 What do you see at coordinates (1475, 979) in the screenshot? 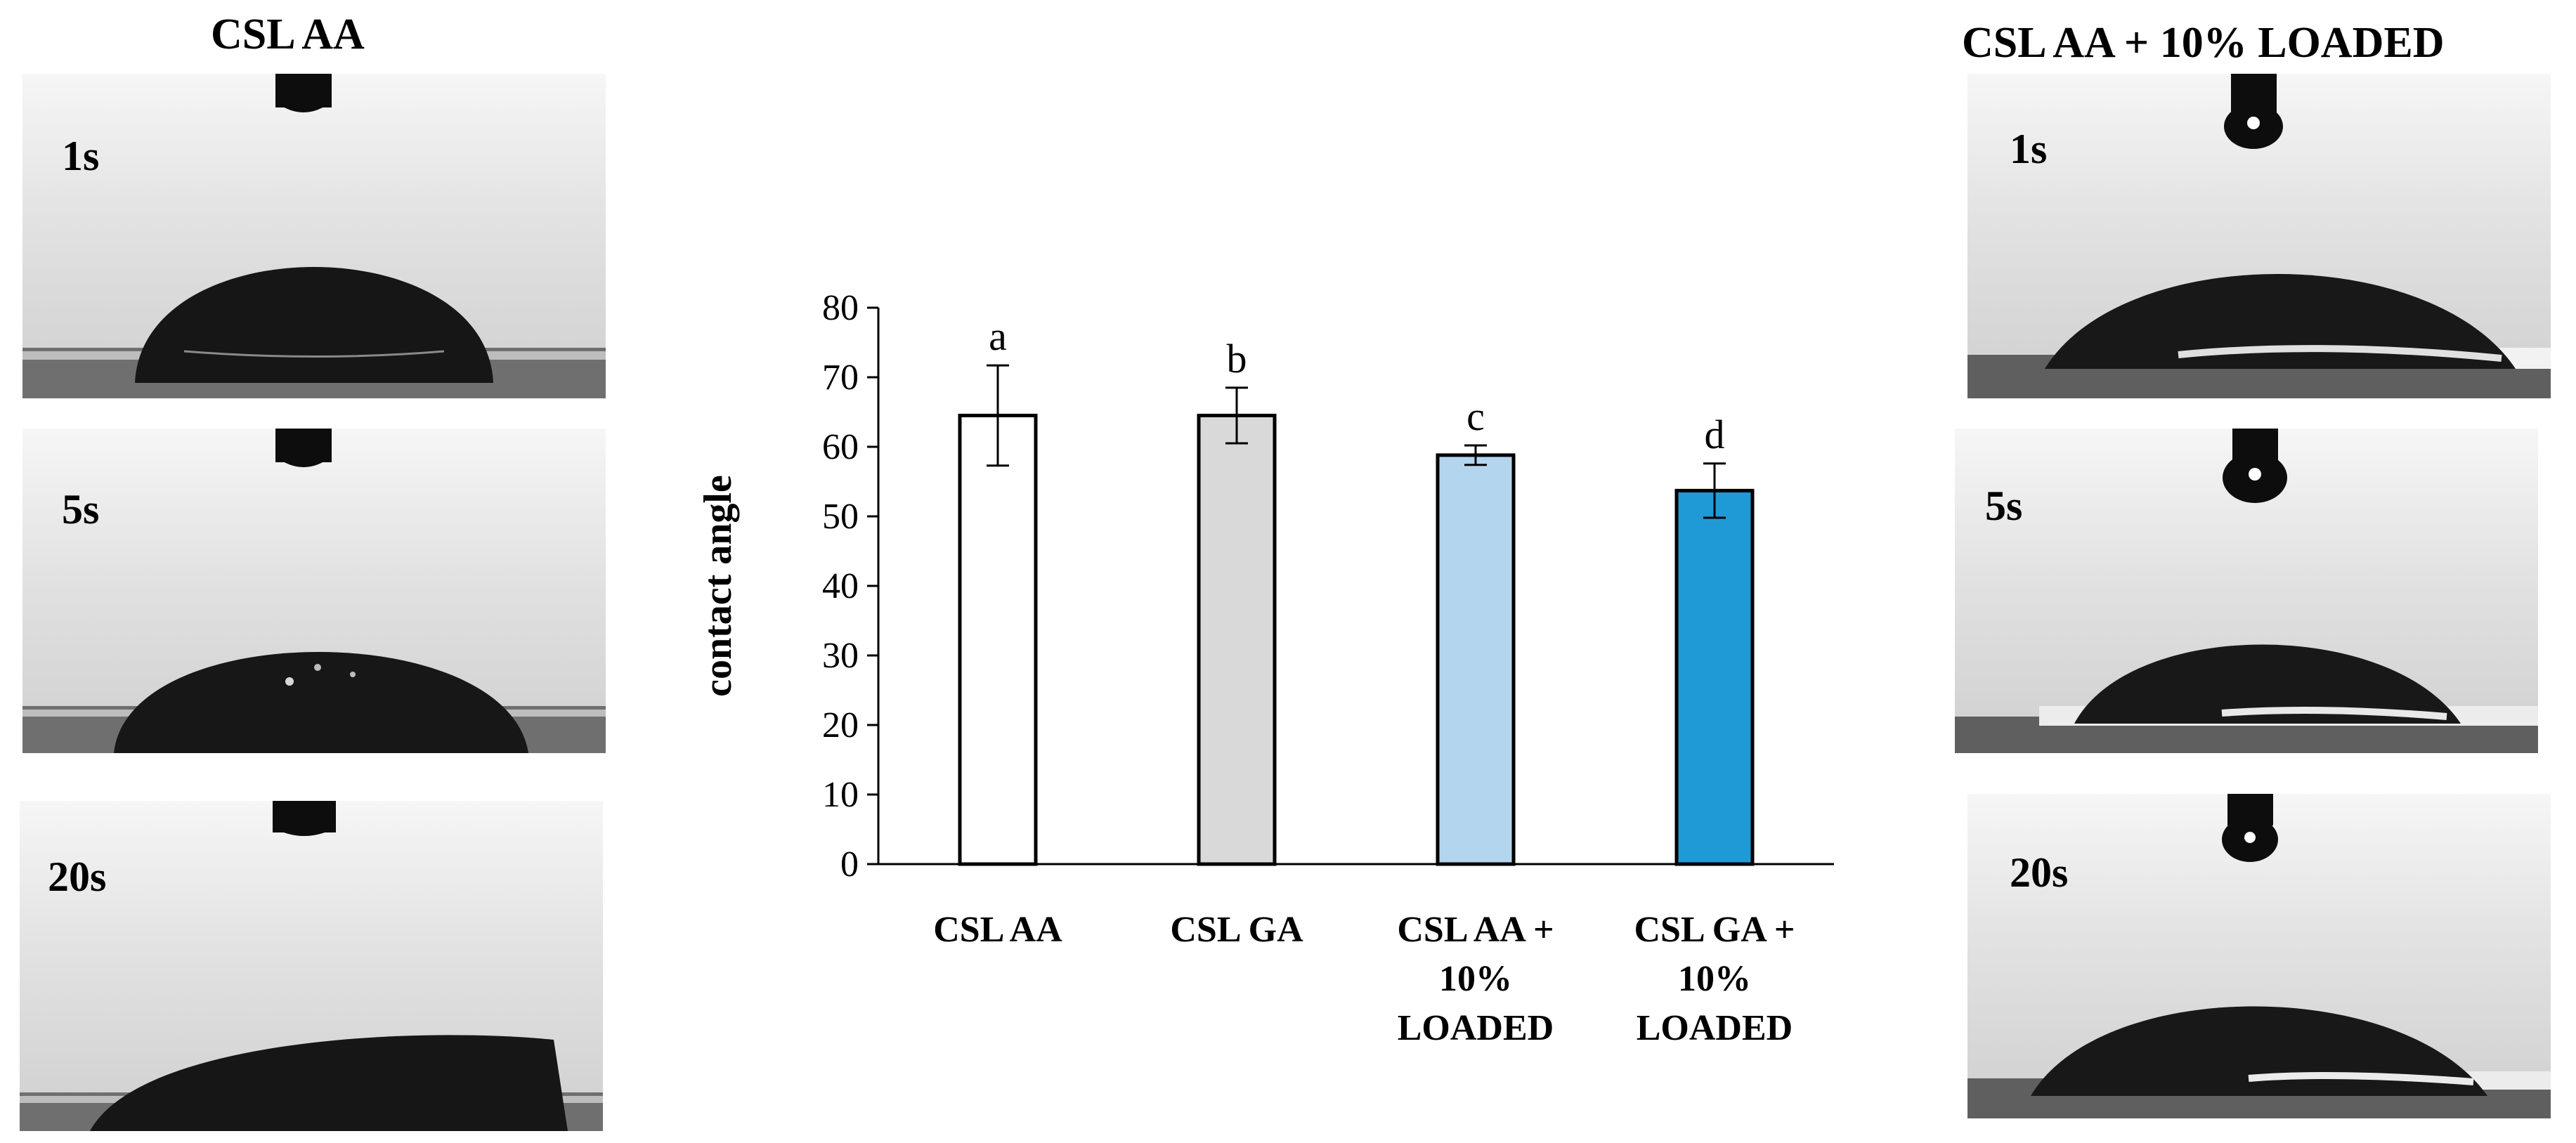
I see `x-category-label-3-line-2: 10%` at bounding box center [1475, 979].